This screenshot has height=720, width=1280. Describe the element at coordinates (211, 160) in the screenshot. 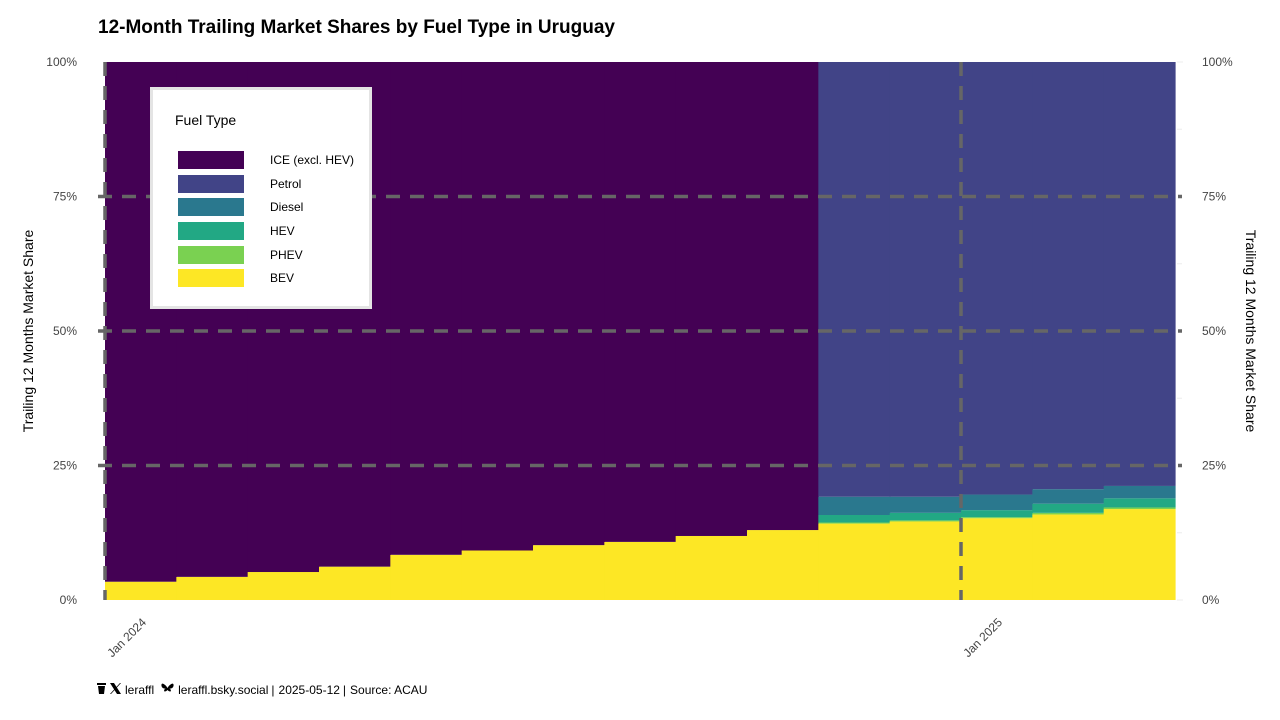

I see `legend-swatch-ice` at that location.